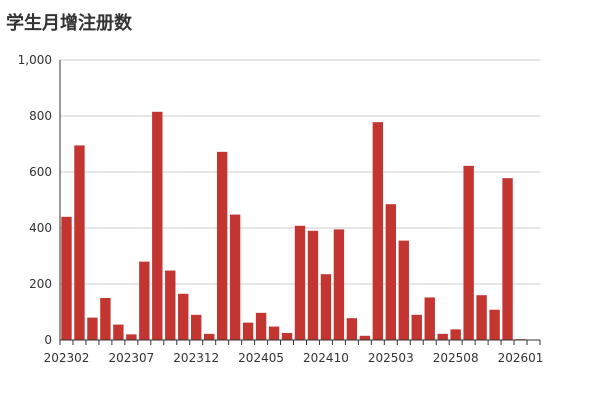  I want to click on y-tick-label: 800, so click(40, 116).